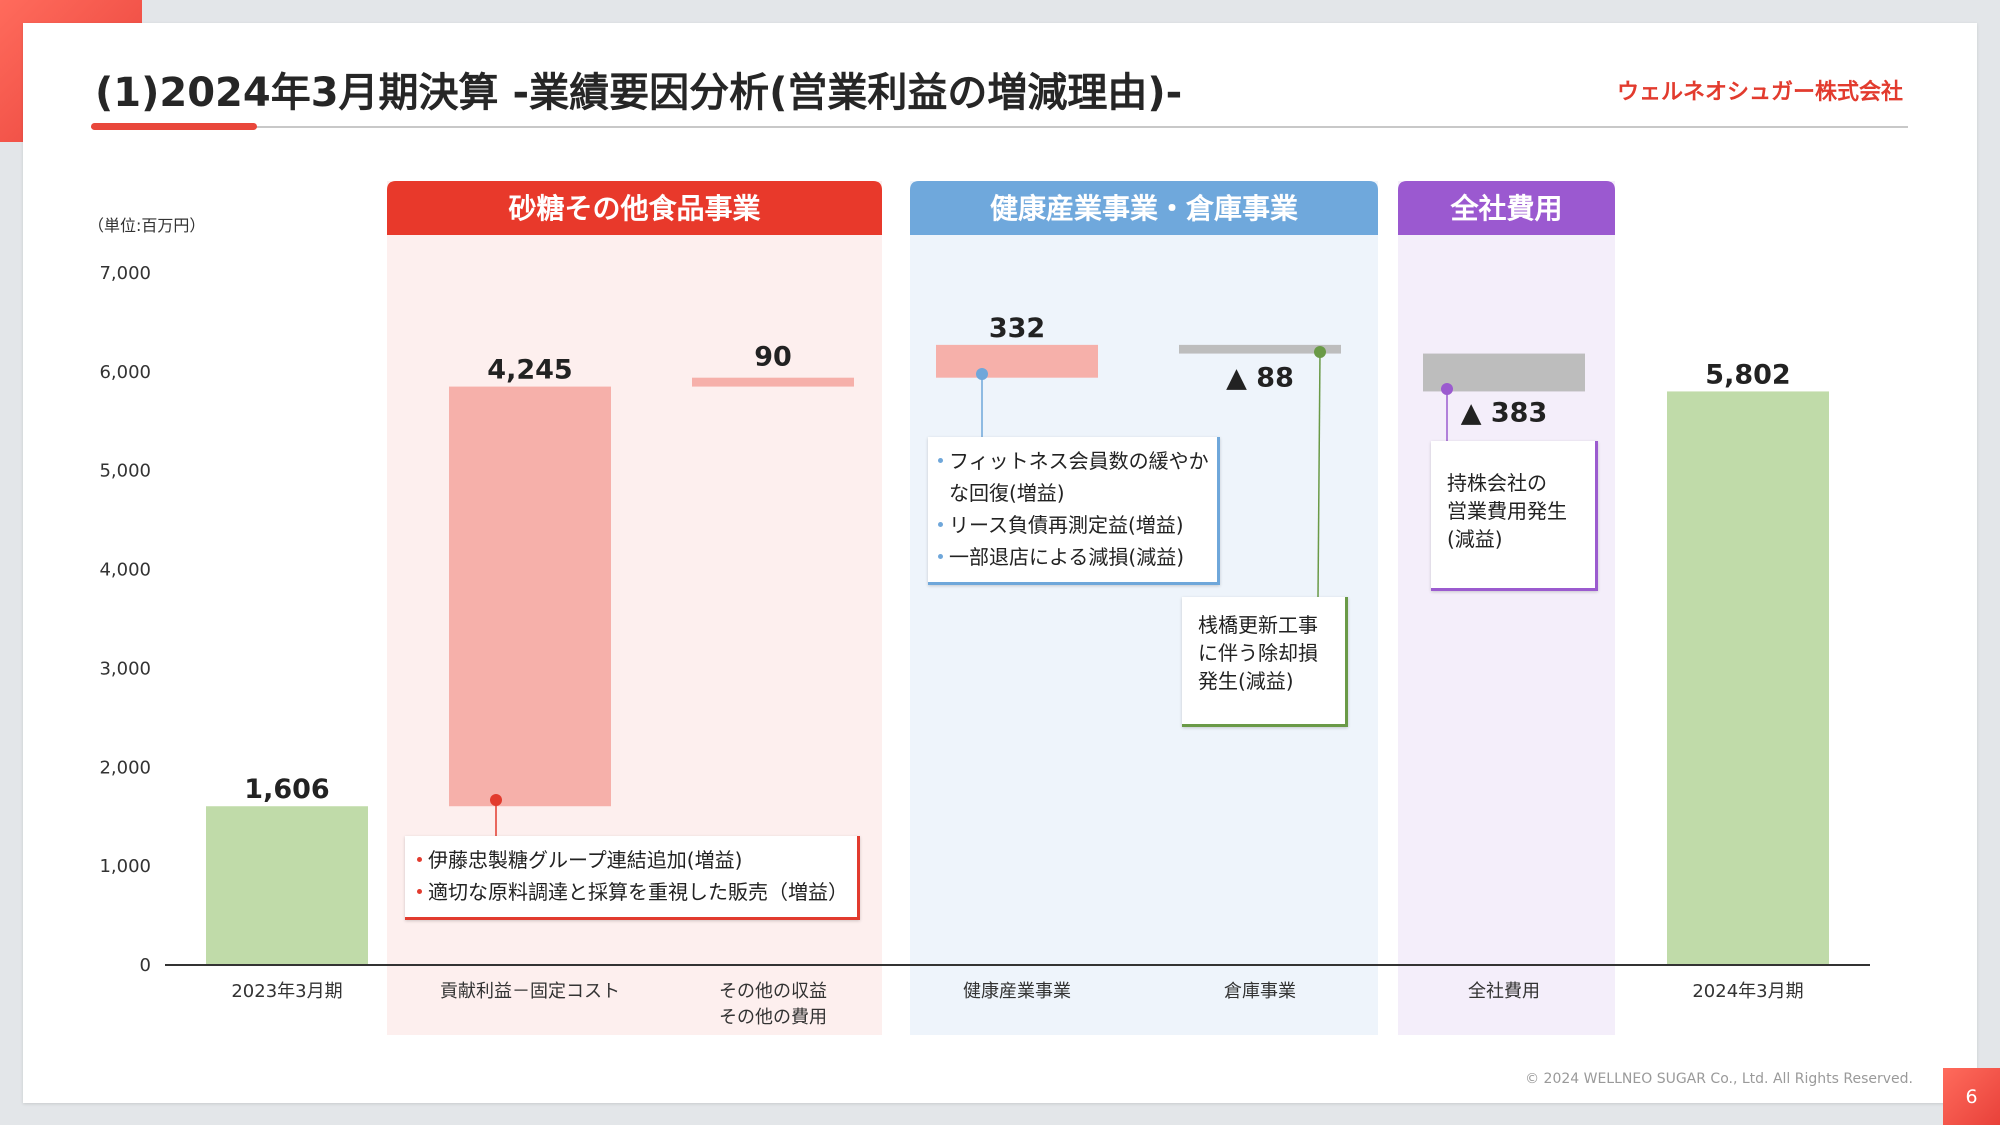 The image size is (2000, 1125). I want to click on callout-line: 持株会社の, so click(1497, 483).